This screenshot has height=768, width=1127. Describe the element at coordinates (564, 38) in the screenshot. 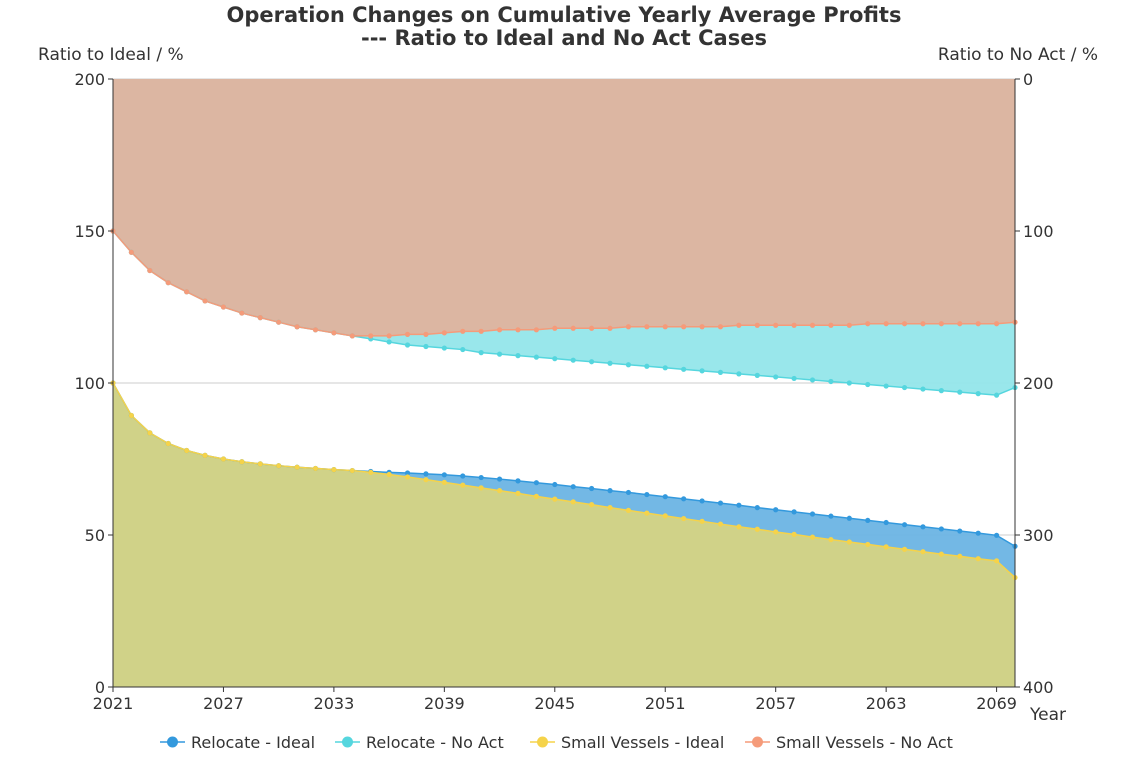

I see `chart-subtitle: --- Ratio to Ideal and No Act Cases` at that location.